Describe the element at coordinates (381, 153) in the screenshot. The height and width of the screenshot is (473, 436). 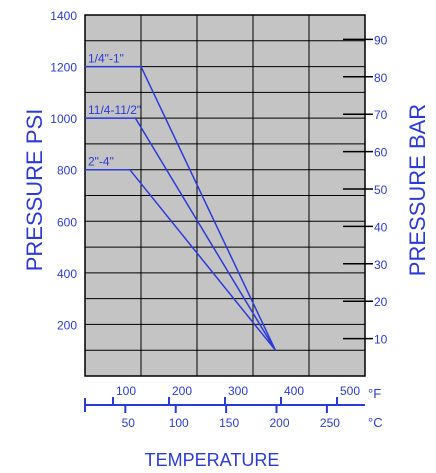
I see `right-tick-label: 60` at that location.